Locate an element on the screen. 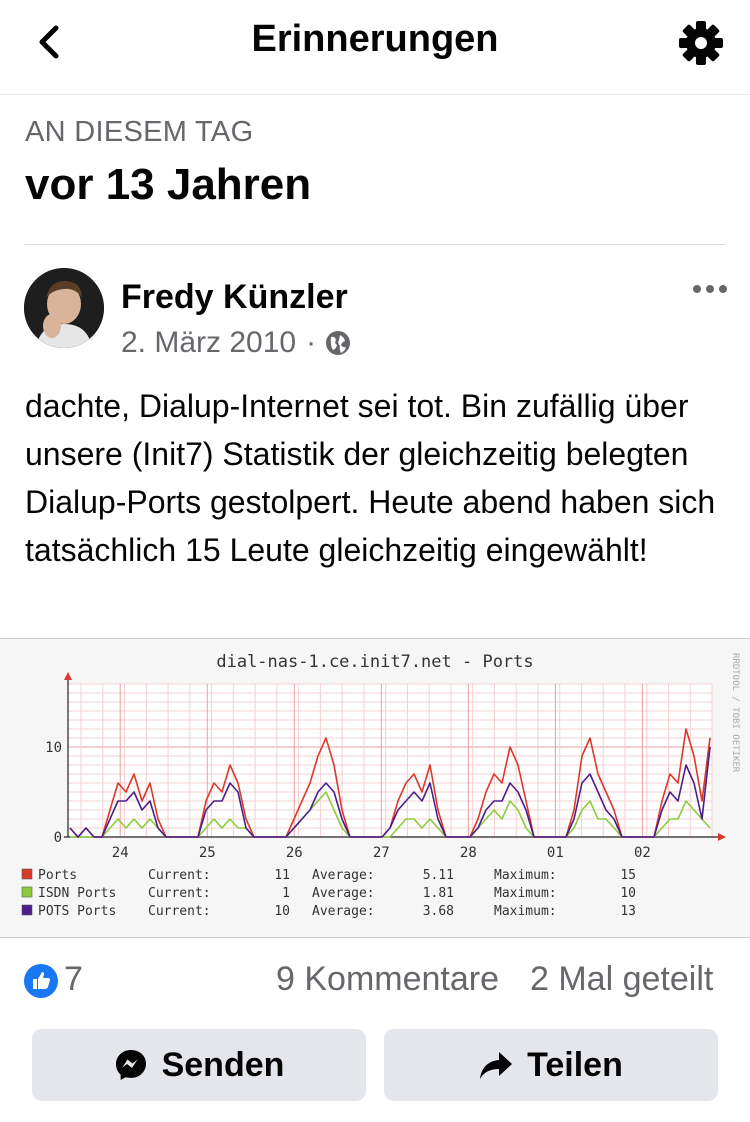 The image size is (750, 1122). share-button: Teilen is located at coordinates (551, 1065).